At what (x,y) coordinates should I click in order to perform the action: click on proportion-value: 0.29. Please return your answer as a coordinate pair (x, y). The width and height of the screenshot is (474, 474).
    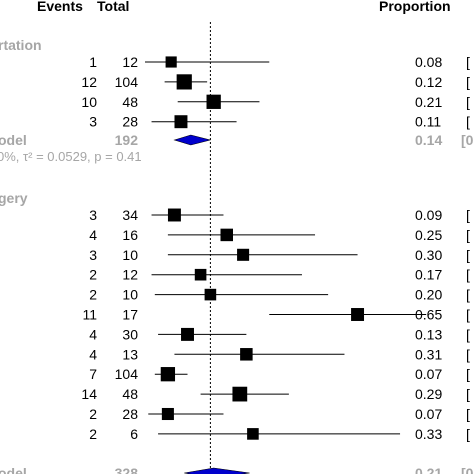
    Looking at the image, I should click on (428, 394).